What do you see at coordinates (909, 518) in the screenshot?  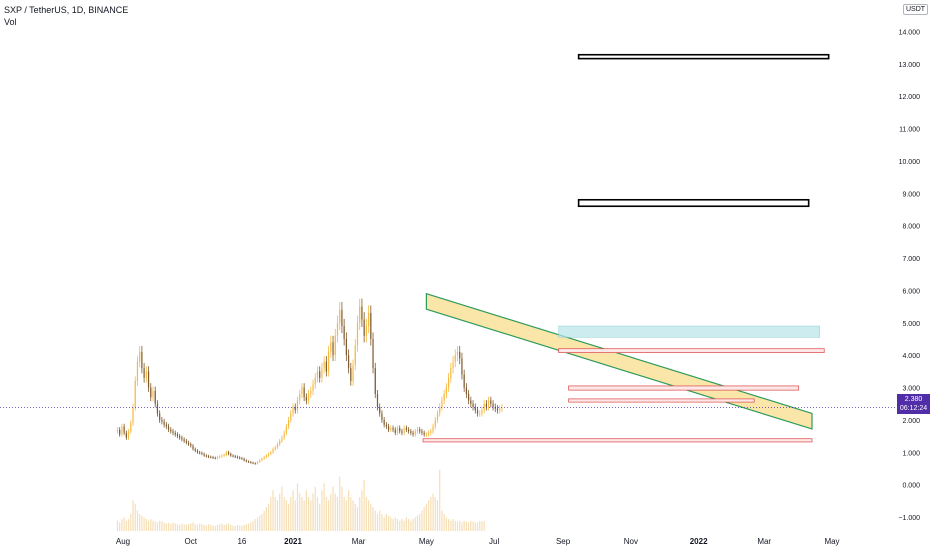 I see `price-tick-label: −1.000` at bounding box center [909, 518].